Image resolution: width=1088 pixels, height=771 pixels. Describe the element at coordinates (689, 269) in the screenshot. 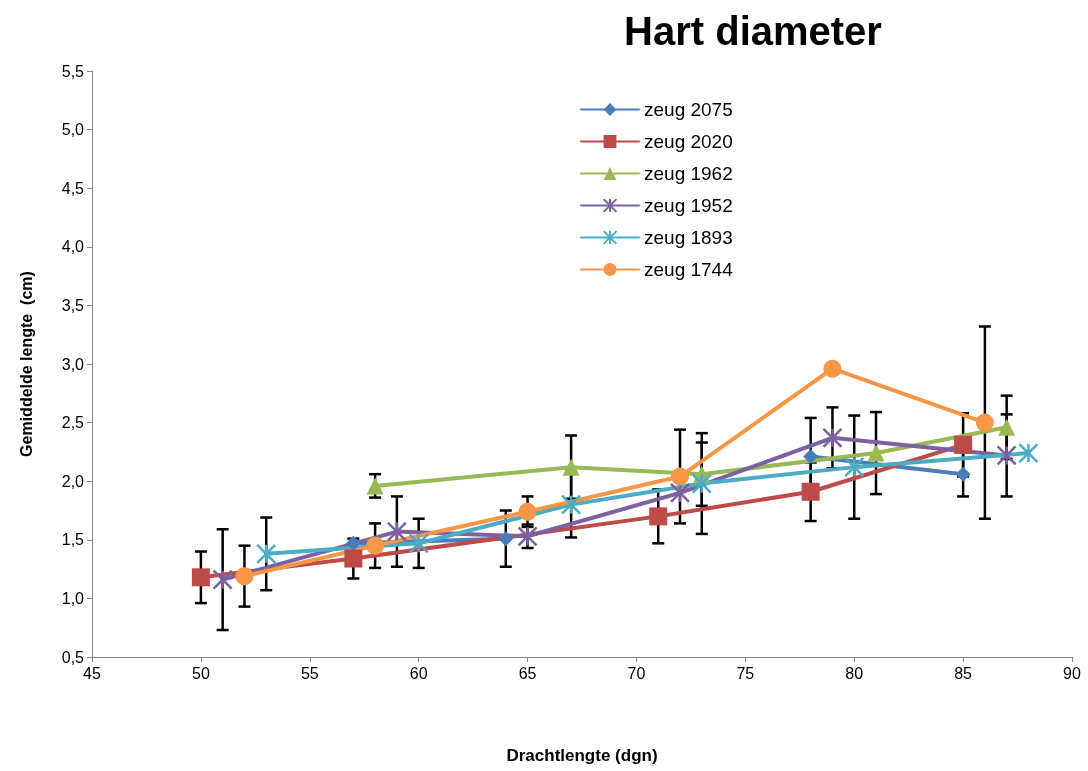

I see `legend-label: zeug 1744` at that location.